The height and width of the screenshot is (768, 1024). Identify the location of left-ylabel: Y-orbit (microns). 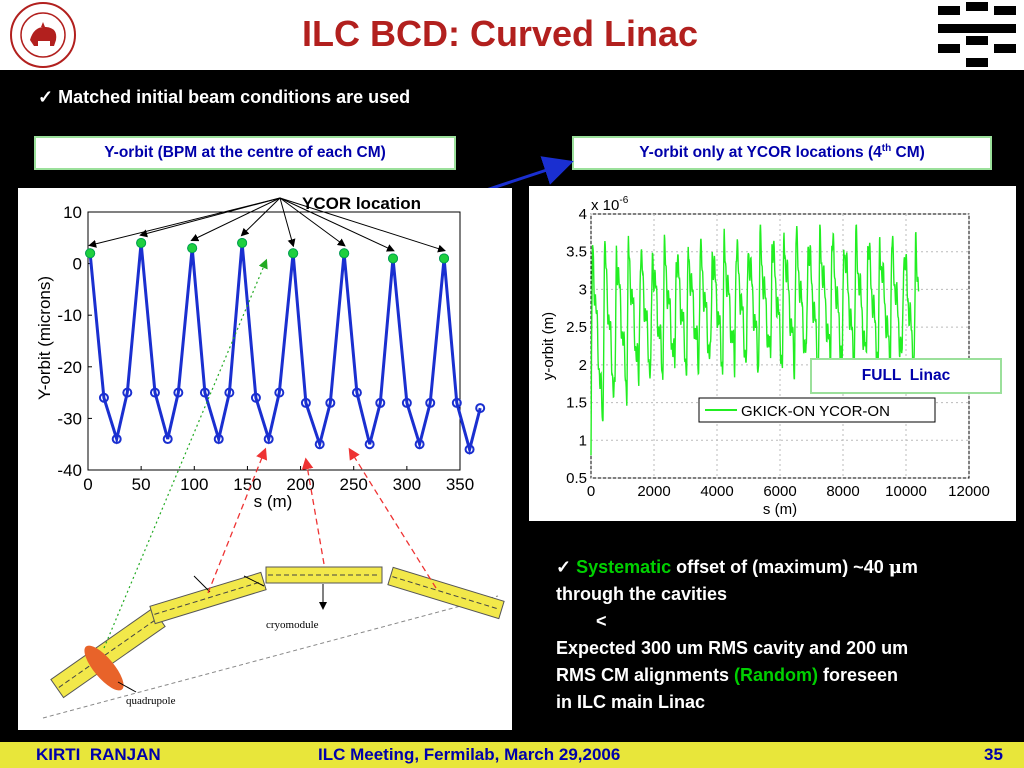
(44, 338).